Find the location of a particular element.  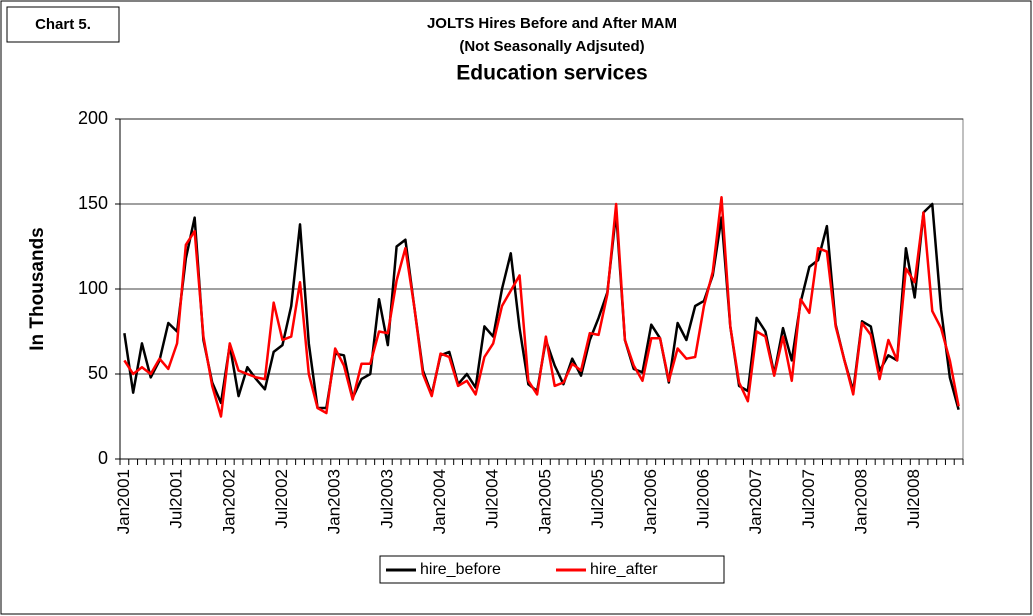

x-tick-label: Jan2007 is located at coordinates (755, 501).